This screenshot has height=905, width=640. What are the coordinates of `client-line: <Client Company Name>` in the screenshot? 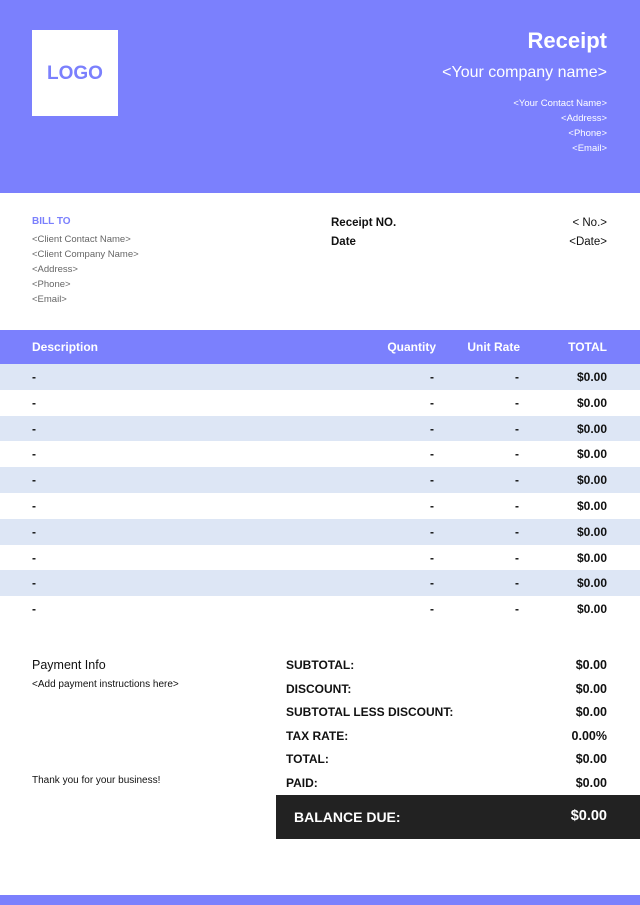 It's located at (85, 254).